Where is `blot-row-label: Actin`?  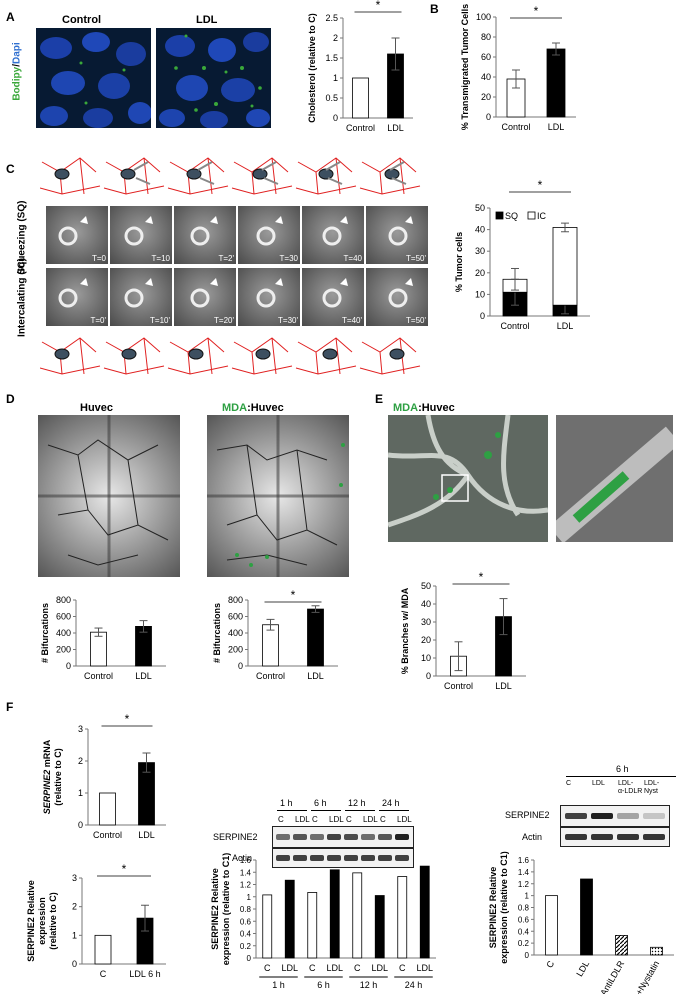 blot-row-label: Actin is located at coordinates (242, 858).